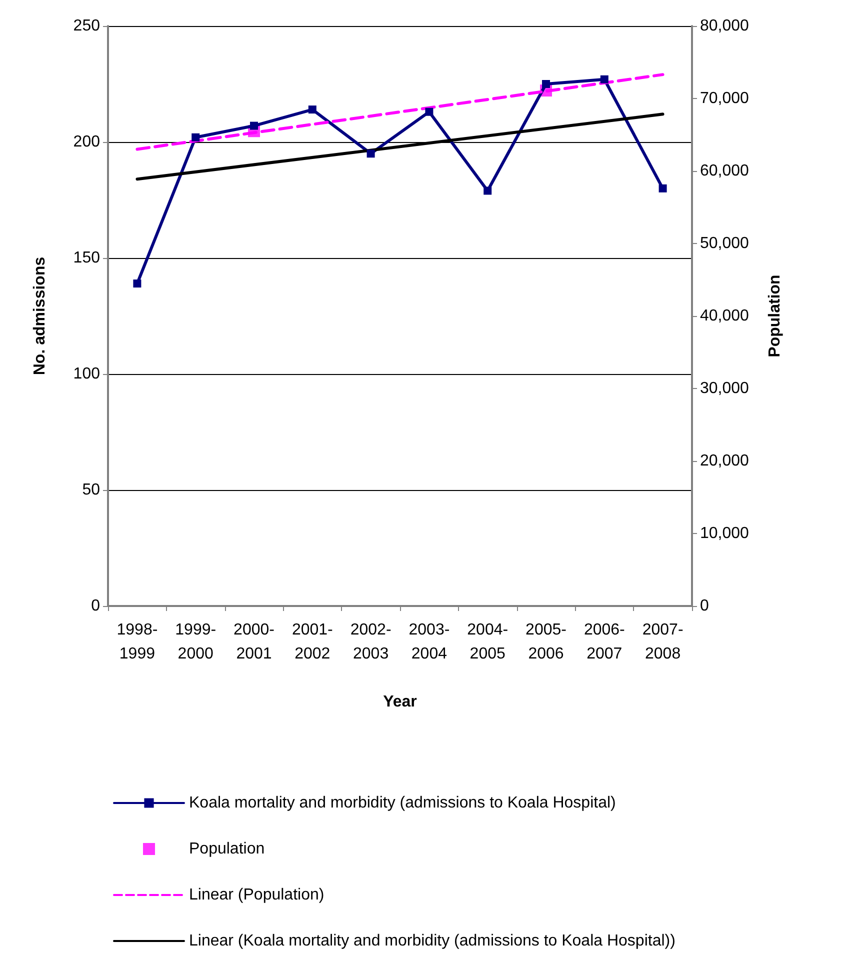  Describe the element at coordinates (663, 642) in the screenshot. I see `x-tick-label: 2007-2008` at that location.